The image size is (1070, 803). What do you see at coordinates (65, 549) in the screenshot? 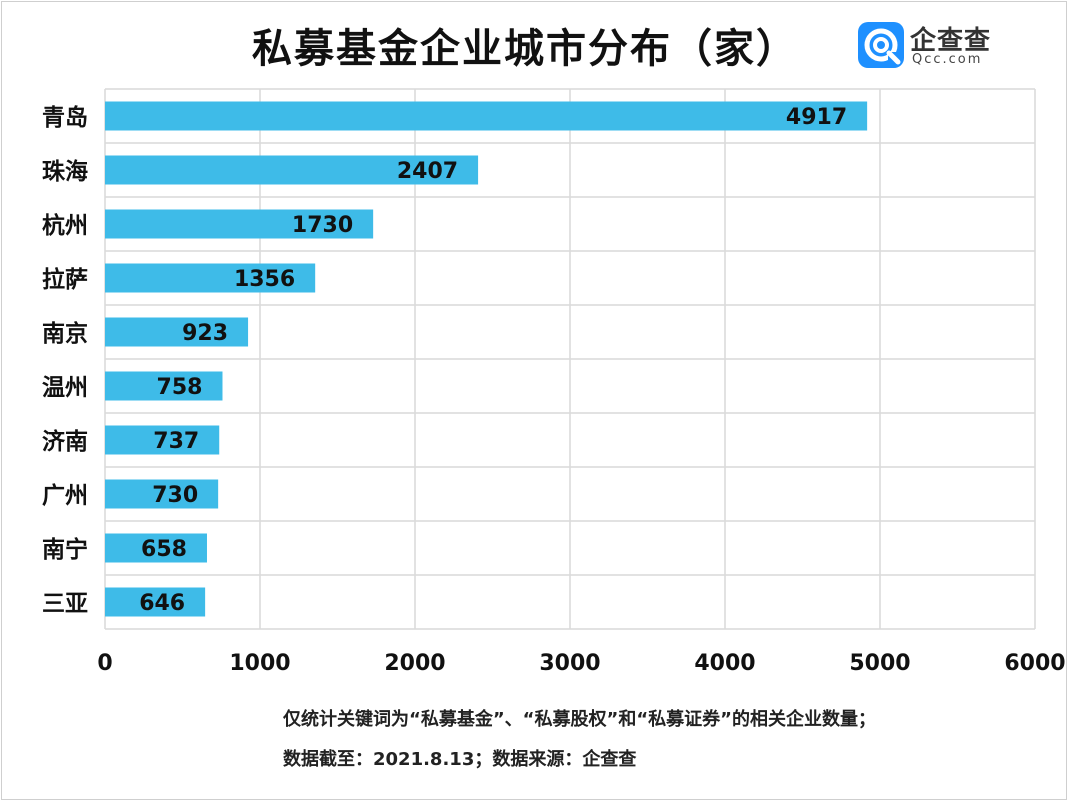
I see `category-label: 南宁` at bounding box center [65, 549].